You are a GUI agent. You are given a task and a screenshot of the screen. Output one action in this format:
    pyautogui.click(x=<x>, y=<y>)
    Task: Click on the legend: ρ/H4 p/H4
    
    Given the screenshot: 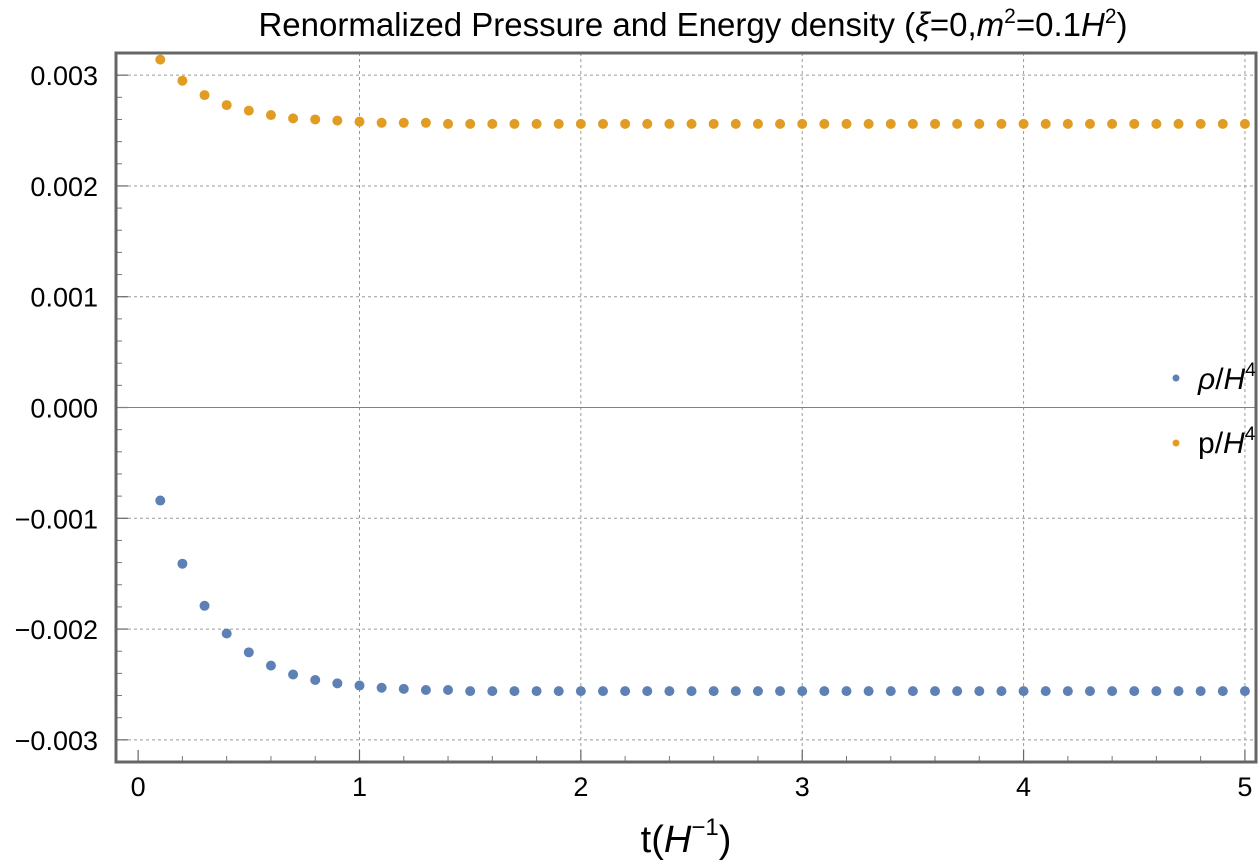 What is the action you would take?
    pyautogui.click(x=1214, y=410)
    